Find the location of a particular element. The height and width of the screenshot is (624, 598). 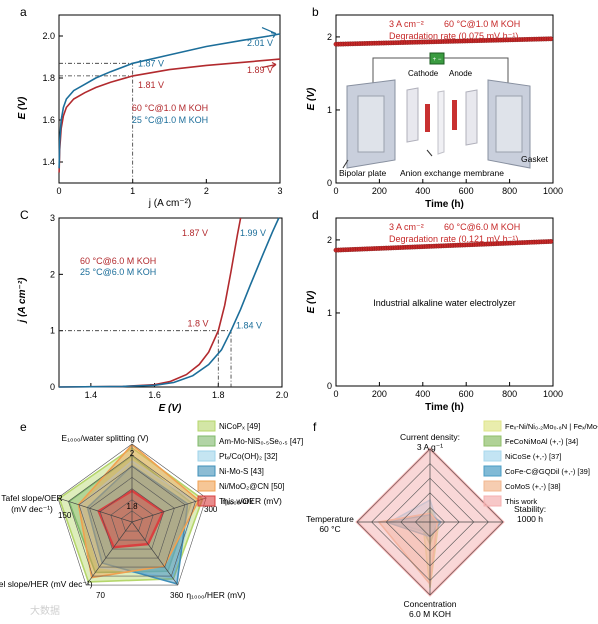

x-tick-label: 0 is located at coordinates (58, 191).